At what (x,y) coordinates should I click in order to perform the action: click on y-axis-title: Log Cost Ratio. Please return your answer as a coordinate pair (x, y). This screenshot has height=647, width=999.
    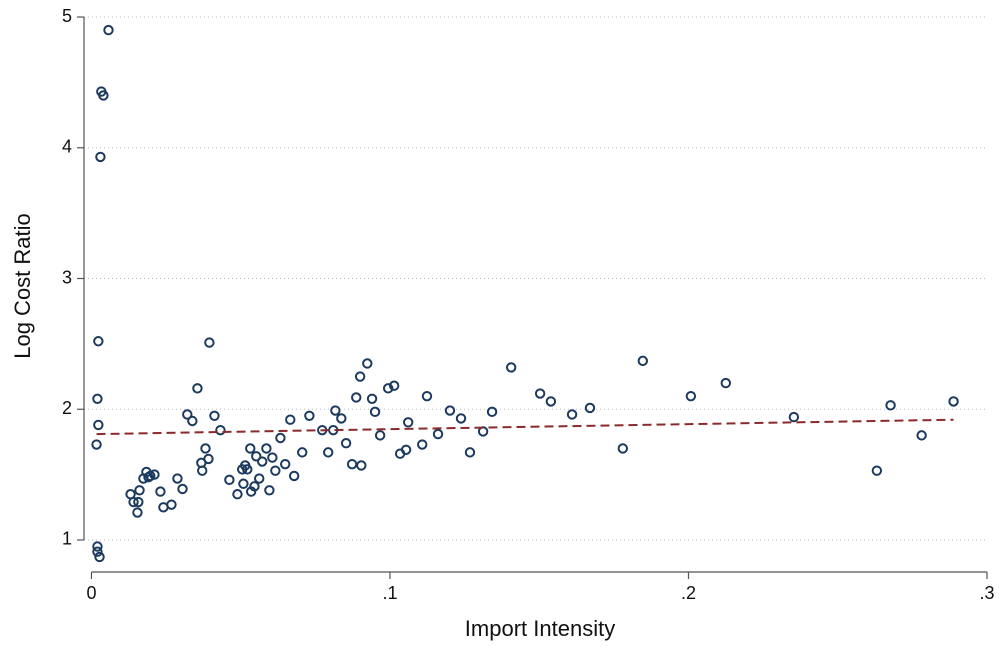
    Looking at the image, I should click on (22, 286).